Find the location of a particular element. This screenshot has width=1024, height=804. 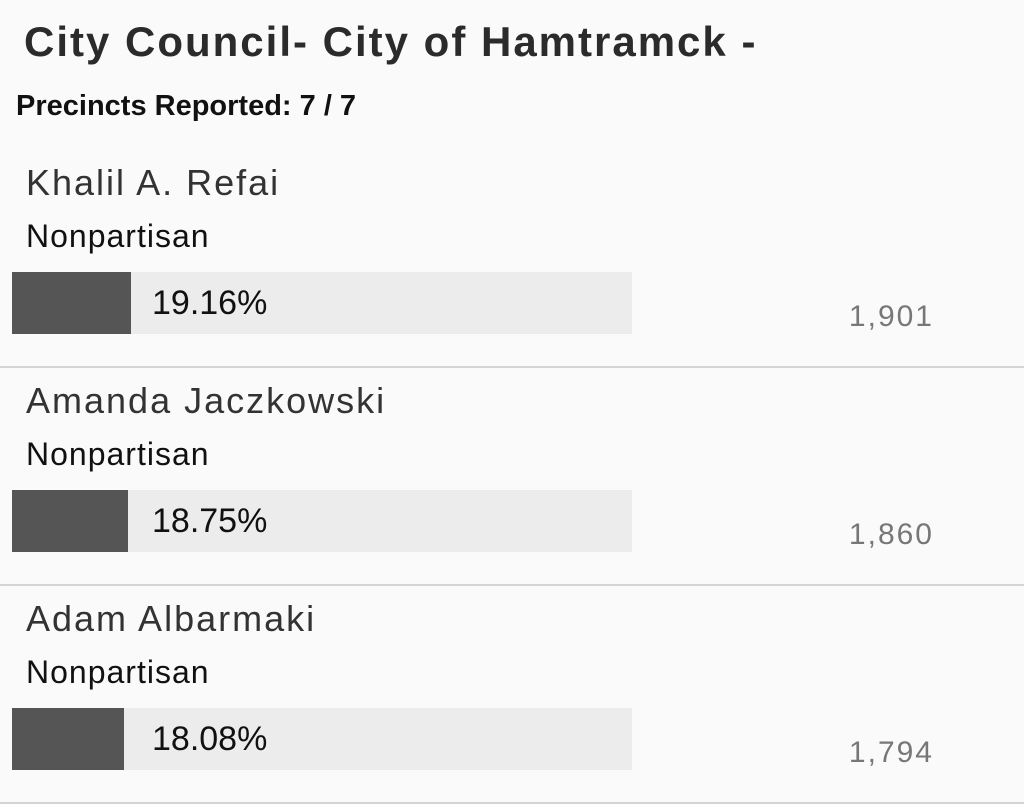

vote-count: 1,901 is located at coordinates (891, 316).